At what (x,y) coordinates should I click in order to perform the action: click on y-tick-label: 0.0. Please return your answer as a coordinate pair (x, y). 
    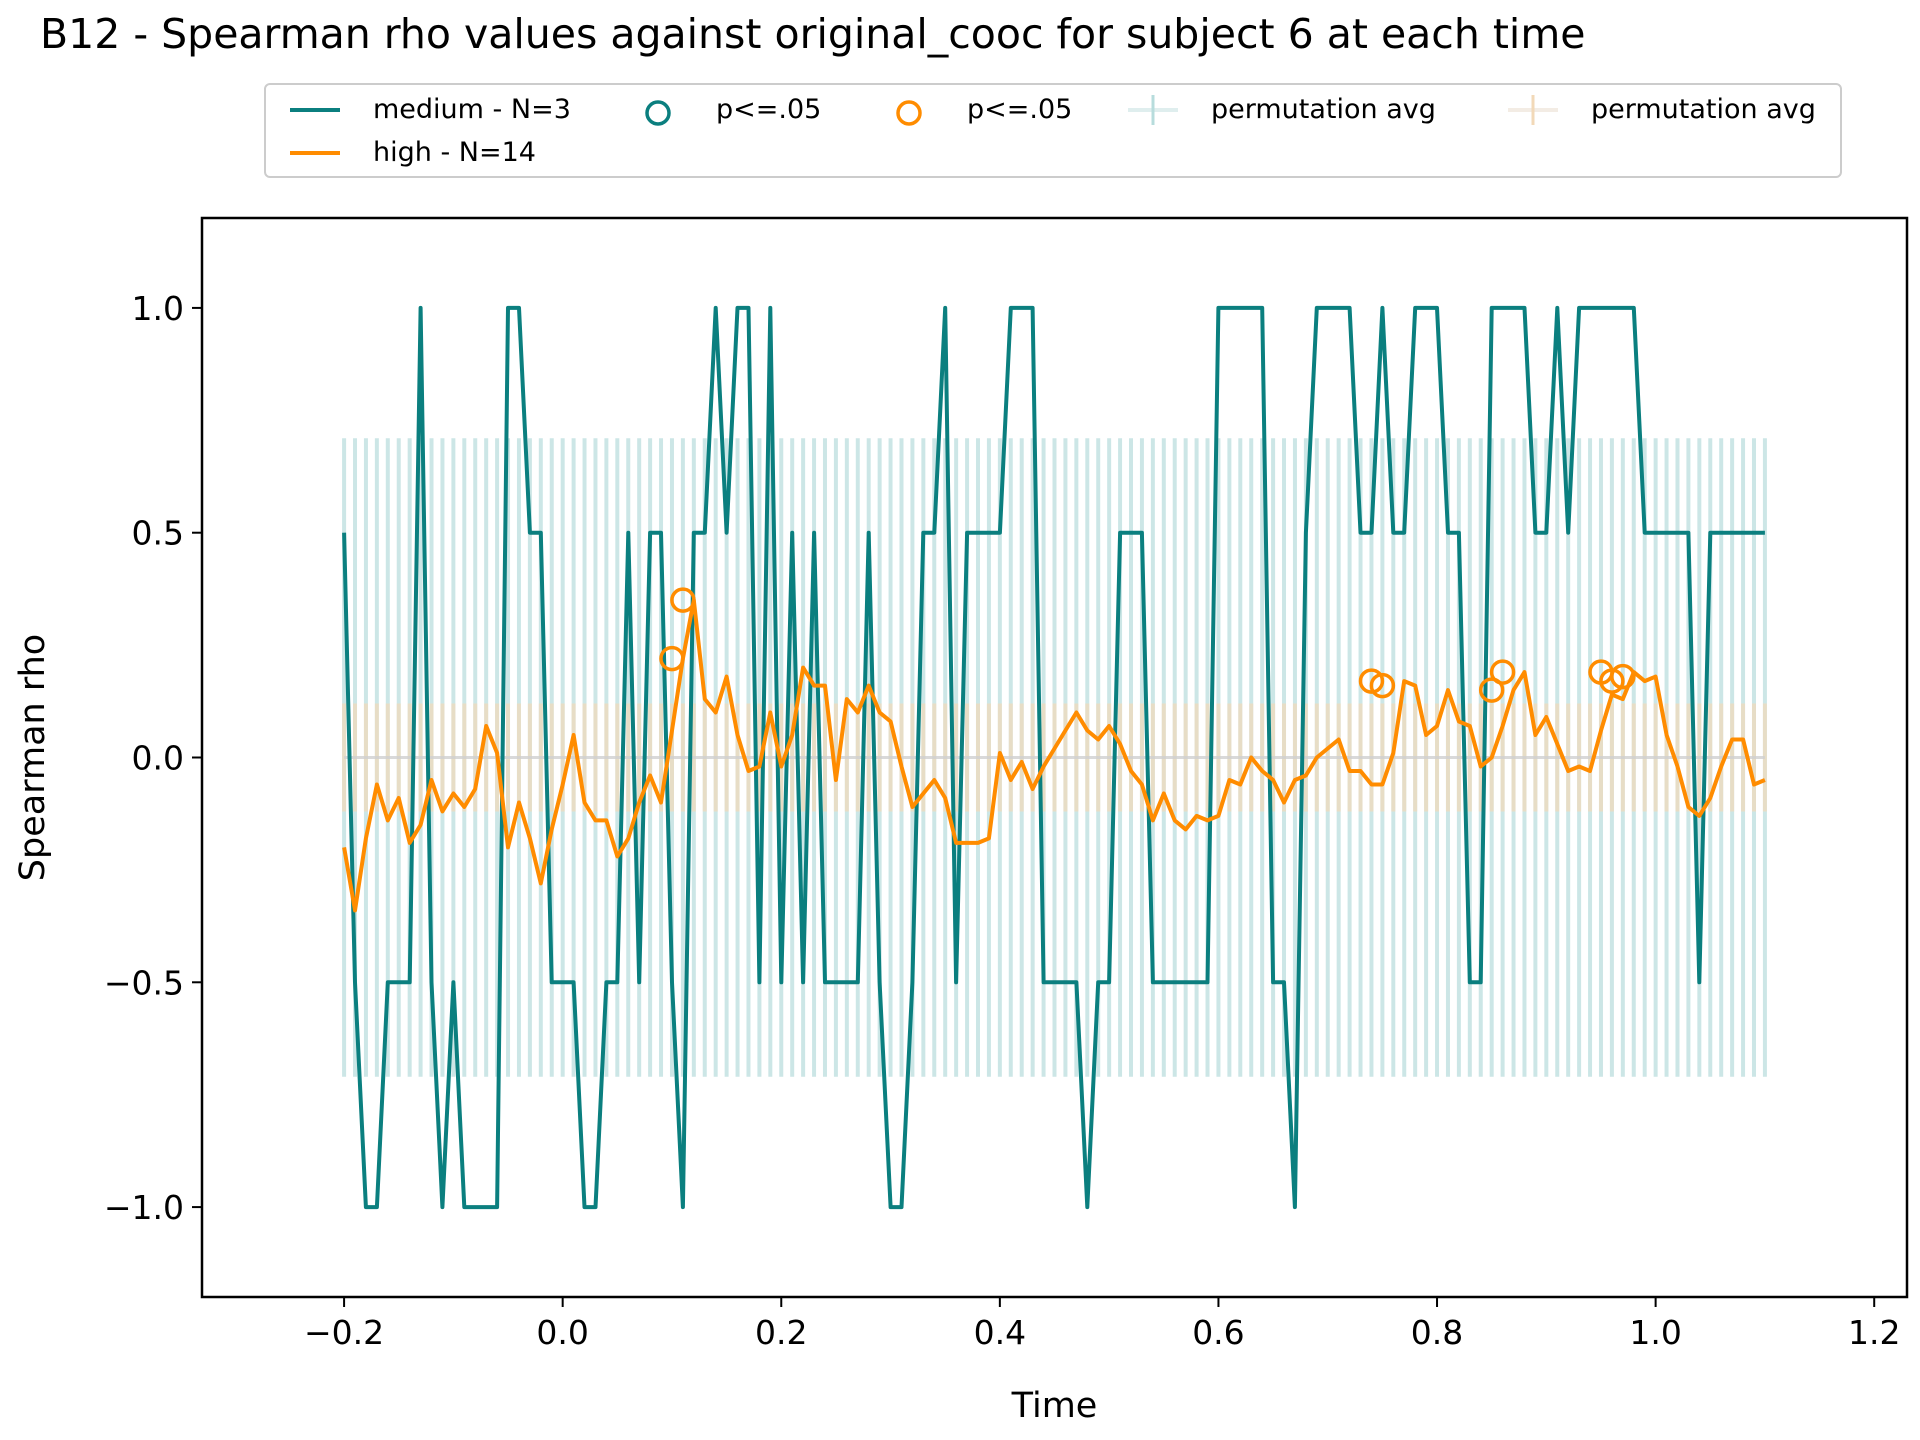
    Looking at the image, I should click on (158, 758).